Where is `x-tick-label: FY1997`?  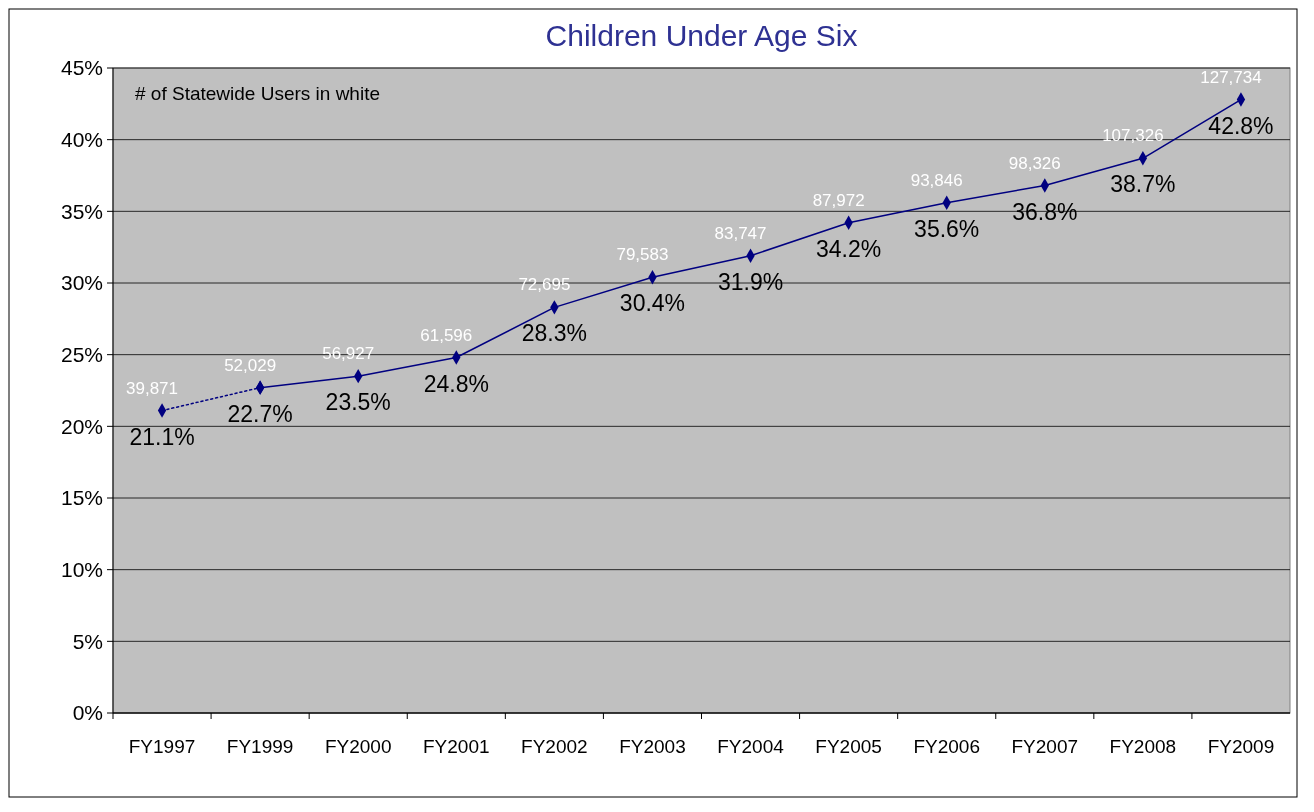 x-tick-label: FY1997 is located at coordinates (162, 746).